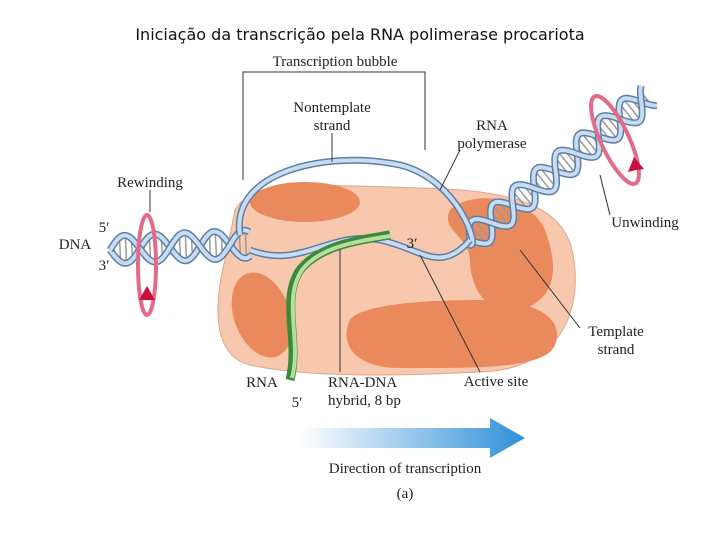  What do you see at coordinates (412, 438) in the screenshot?
I see `direction-arrow` at bounding box center [412, 438].